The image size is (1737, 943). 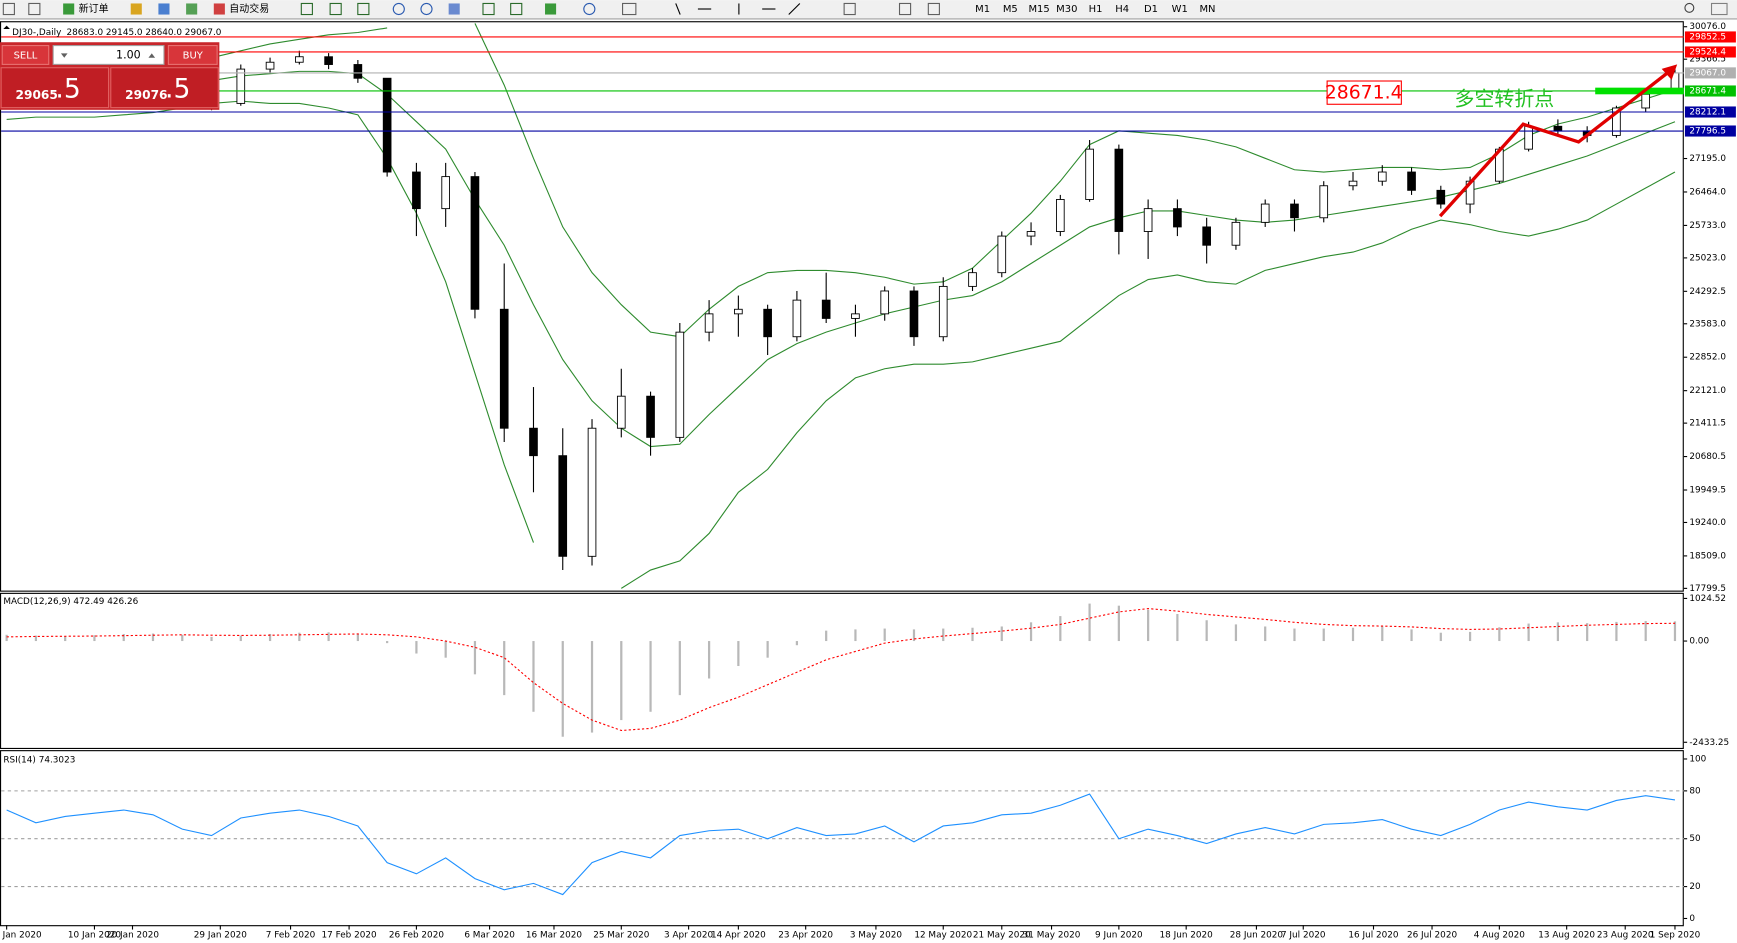 I want to click on sell-button, so click(x=25, y=55).